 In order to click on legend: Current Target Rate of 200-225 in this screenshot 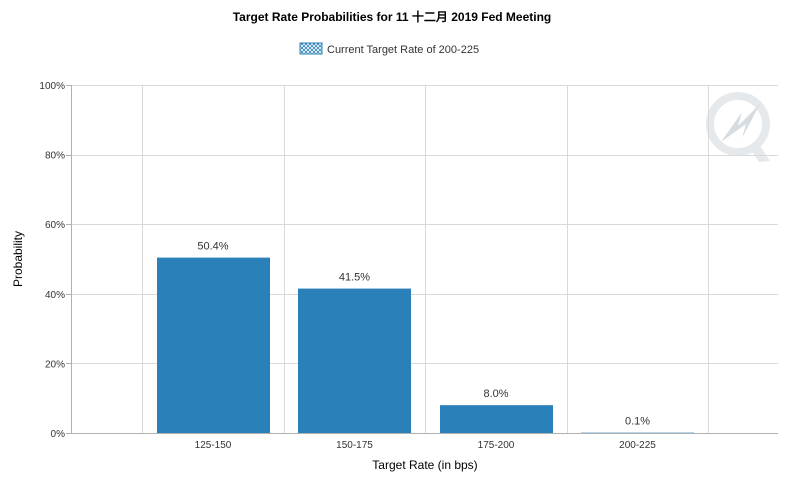, I will do `click(389, 49)`.